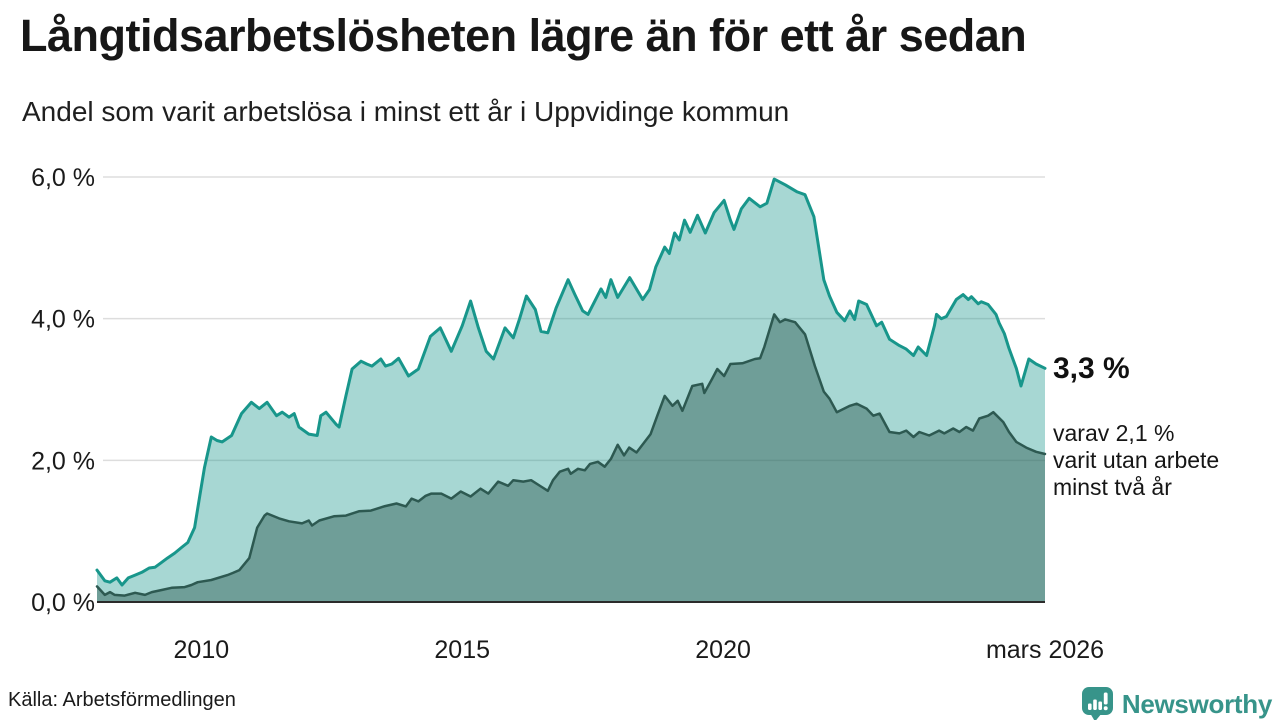 Image resolution: width=1280 pixels, height=720 pixels. Describe the element at coordinates (1114, 433) in the screenshot. I see `secondary-annotation-line1: varav 2,1 %` at that location.